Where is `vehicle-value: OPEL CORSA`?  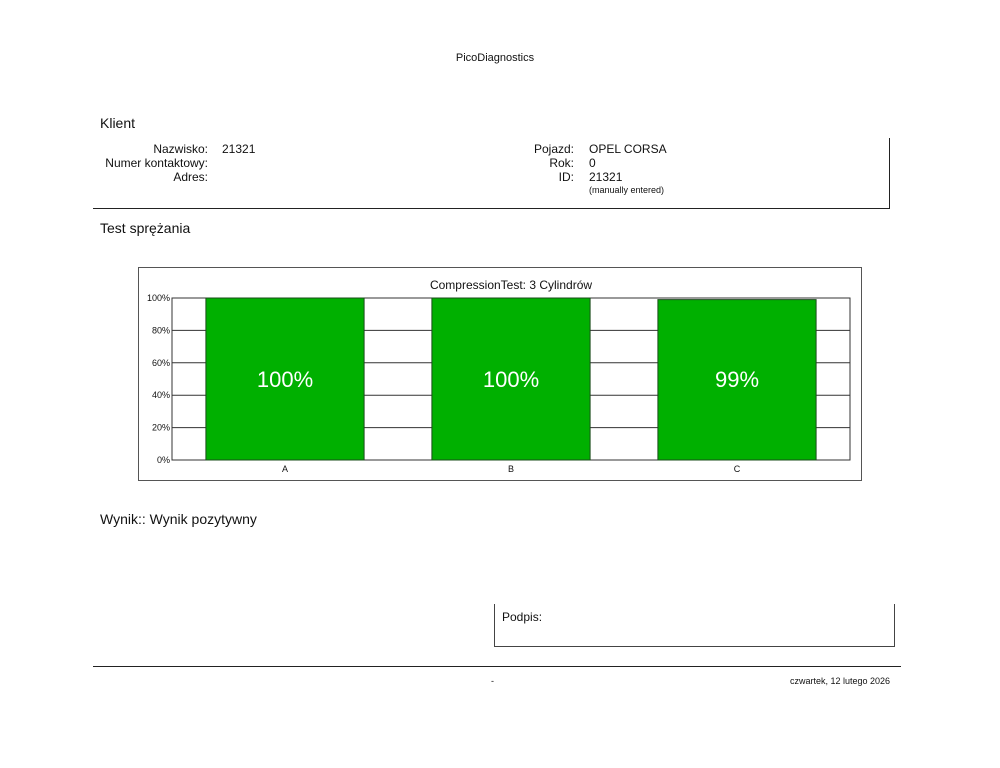
vehicle-value: OPEL CORSA is located at coordinates (628, 149).